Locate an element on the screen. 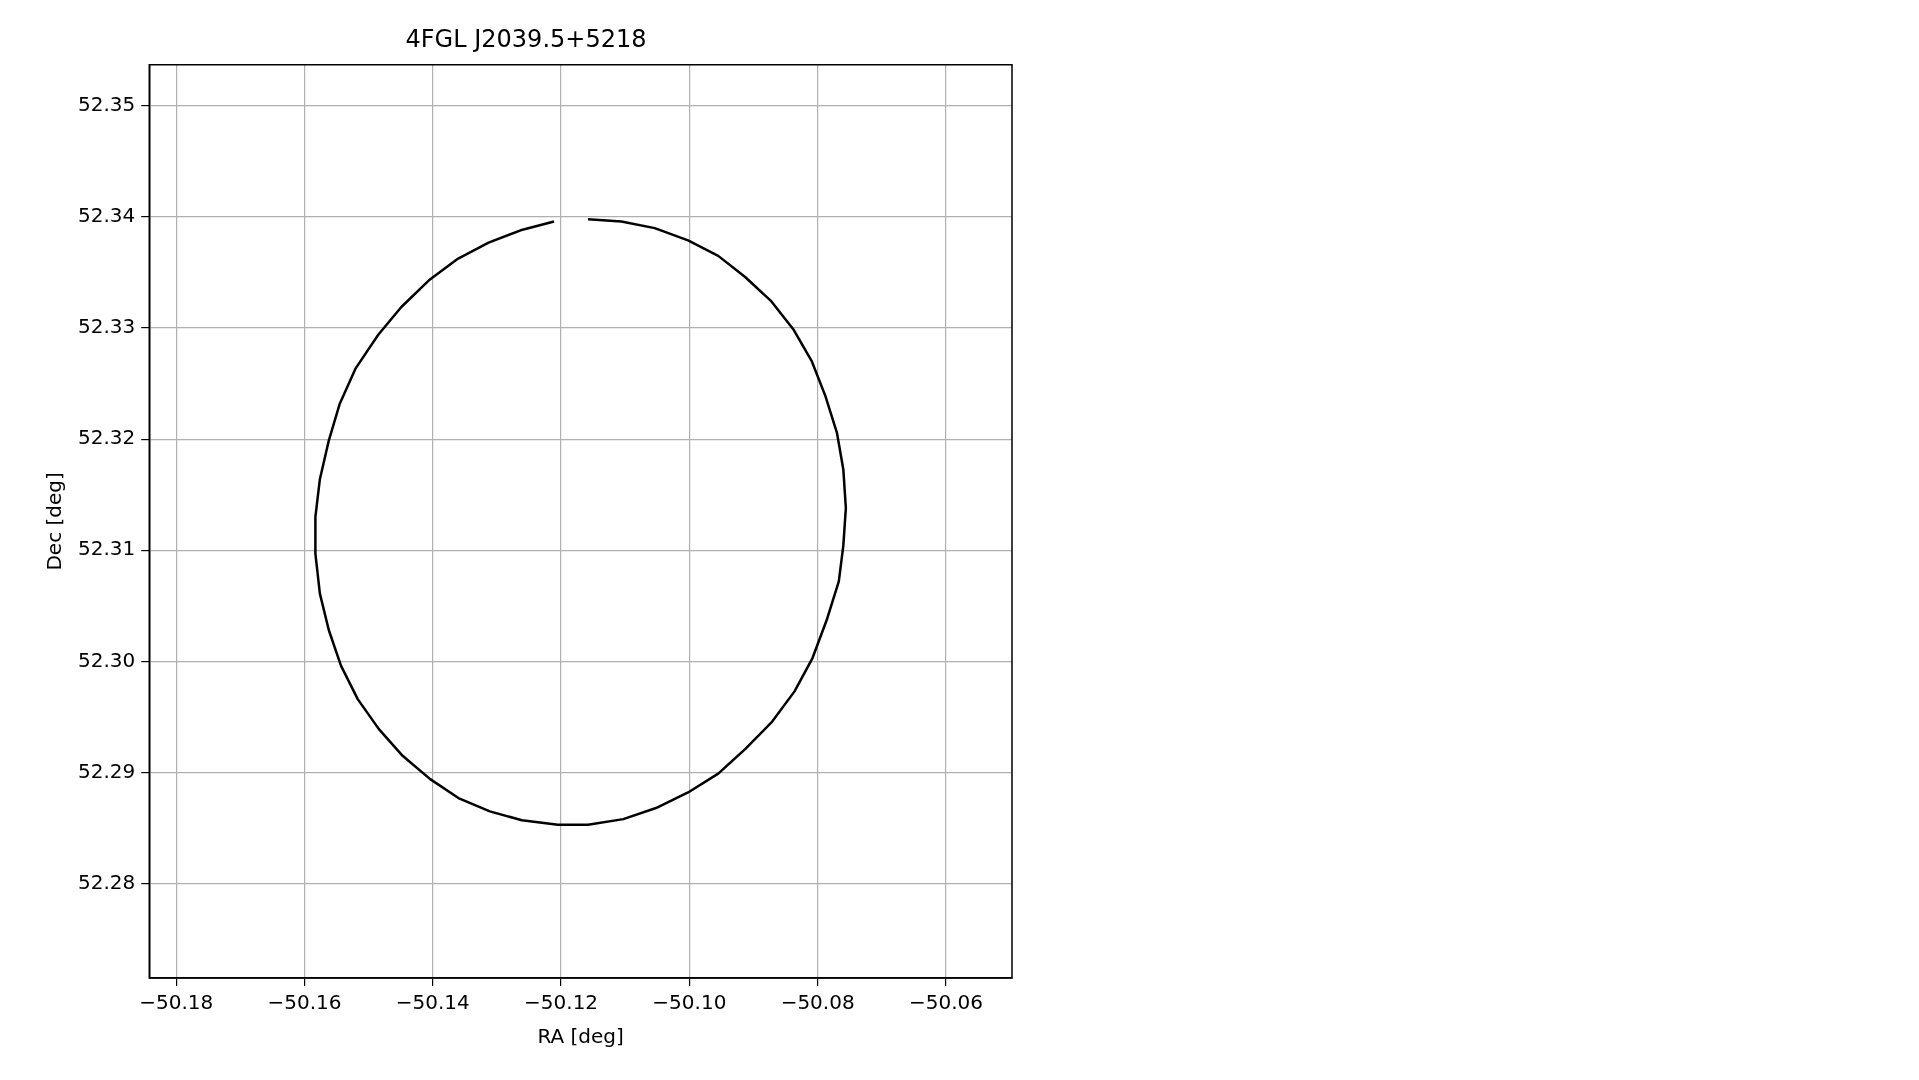 Image resolution: width=1919 pixels, height=1080 pixels. x-tick-label: −50.12 is located at coordinates (561, 1002).